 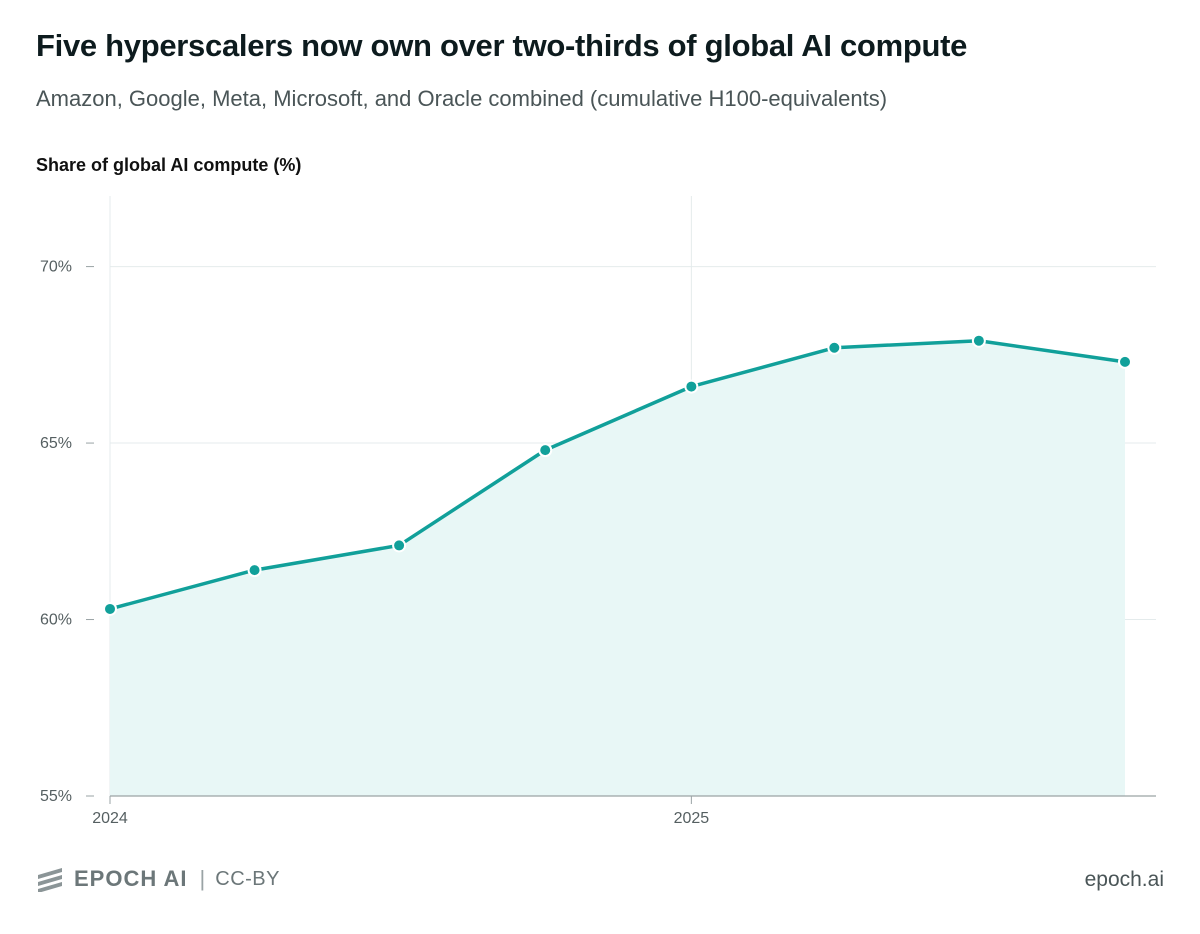 What do you see at coordinates (56, 620) in the screenshot?
I see `y-tick-label: 60%` at bounding box center [56, 620].